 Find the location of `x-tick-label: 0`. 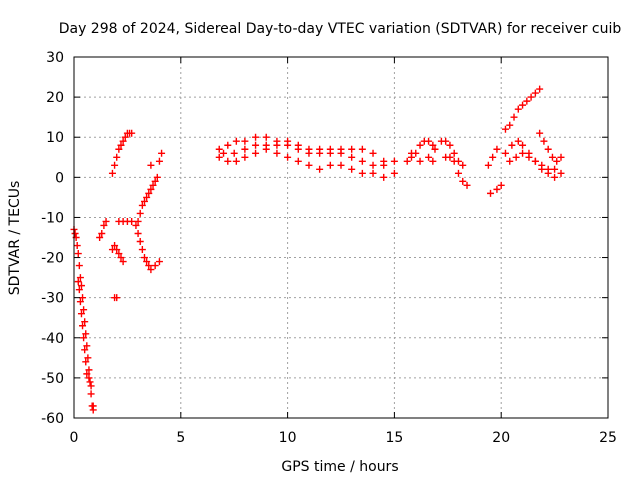

x-tick-label: 0 is located at coordinates (74, 438).